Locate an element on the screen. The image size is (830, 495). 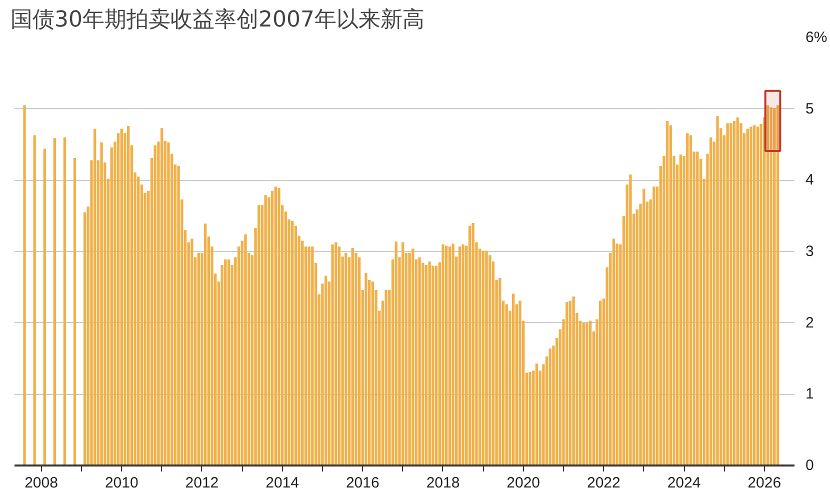
y-tick-label: 0 is located at coordinates (810, 465).